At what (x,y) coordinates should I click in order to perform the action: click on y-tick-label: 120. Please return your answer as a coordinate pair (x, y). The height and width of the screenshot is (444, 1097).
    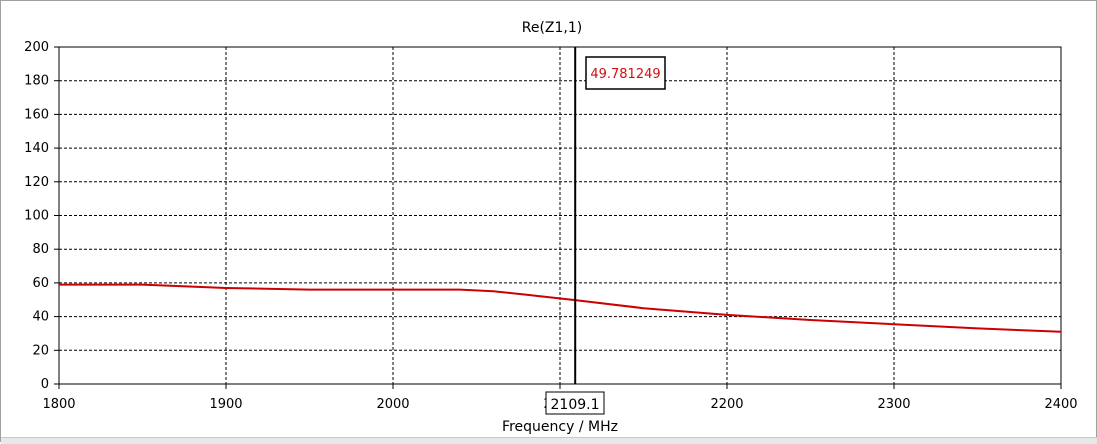
    Looking at the image, I should click on (36, 182).